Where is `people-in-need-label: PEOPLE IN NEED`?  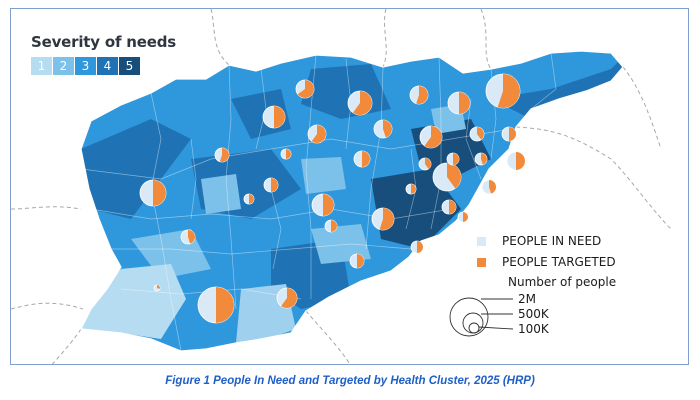
people-in-need-label: PEOPLE IN NEED is located at coordinates (552, 241).